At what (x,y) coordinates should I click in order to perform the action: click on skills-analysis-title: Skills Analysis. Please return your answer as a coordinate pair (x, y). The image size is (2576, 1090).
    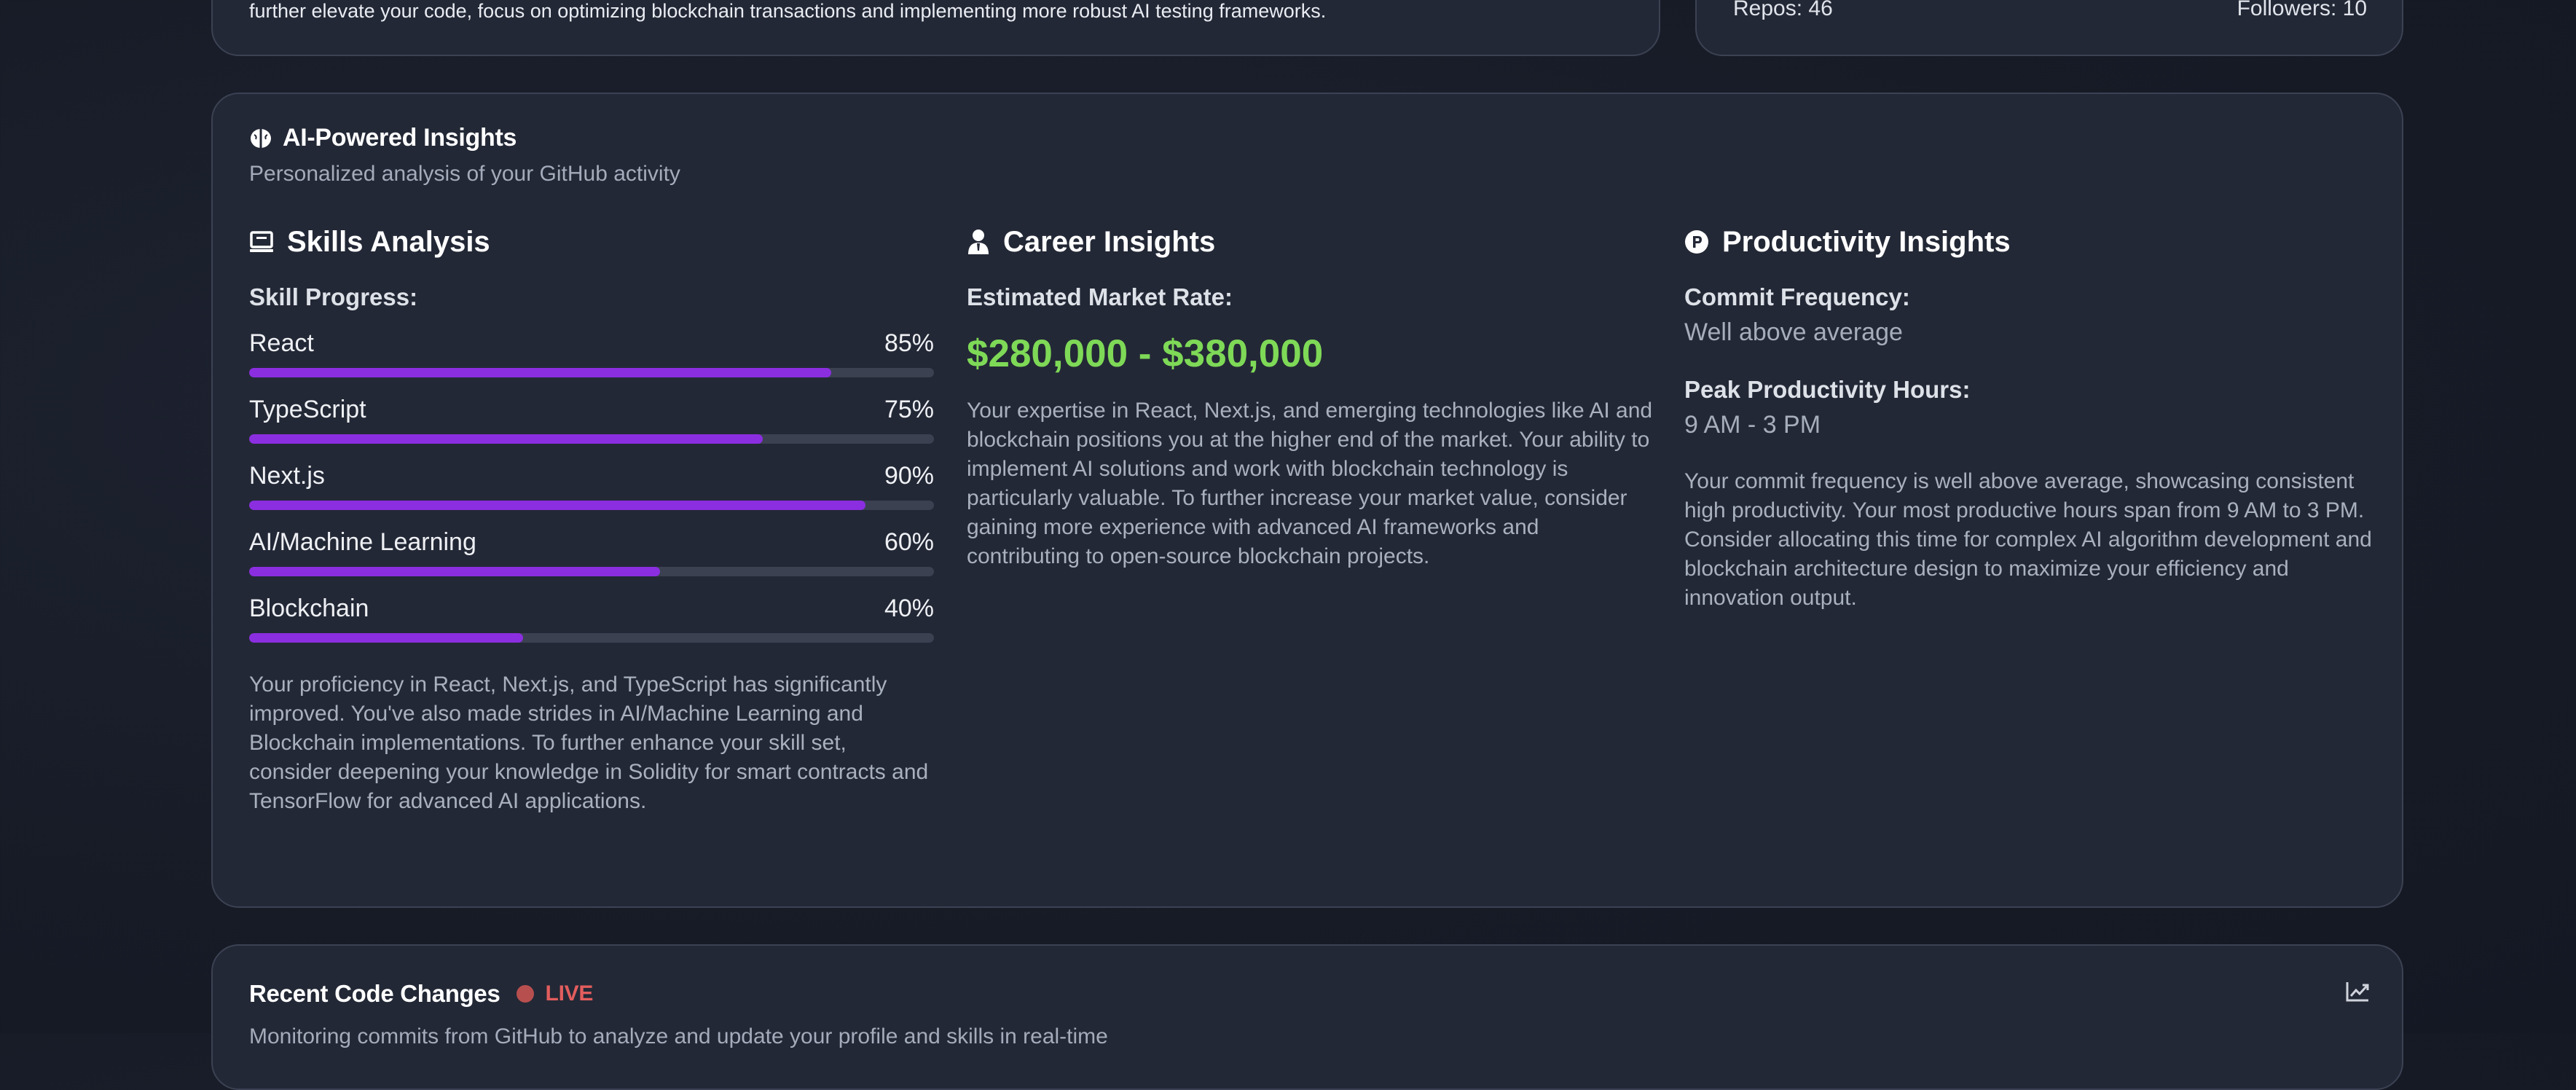
    Looking at the image, I should click on (389, 241).